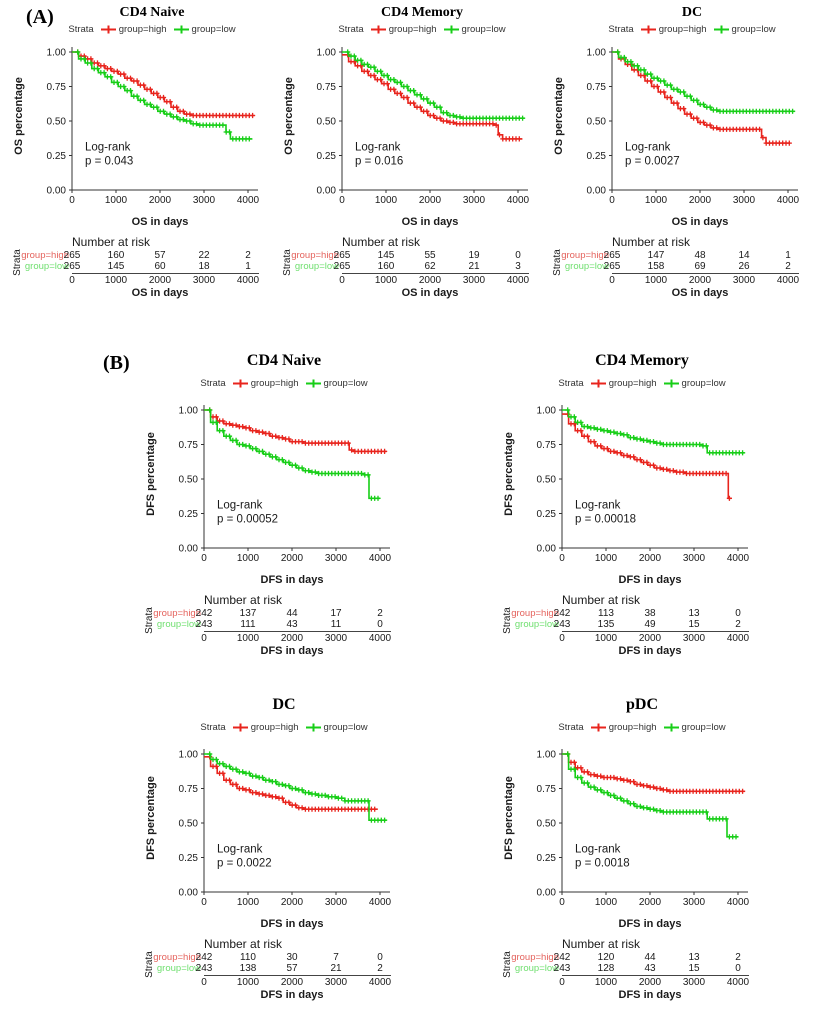  What do you see at coordinates (430, 266) in the screenshot?
I see `risk-value: 62` at bounding box center [430, 266].